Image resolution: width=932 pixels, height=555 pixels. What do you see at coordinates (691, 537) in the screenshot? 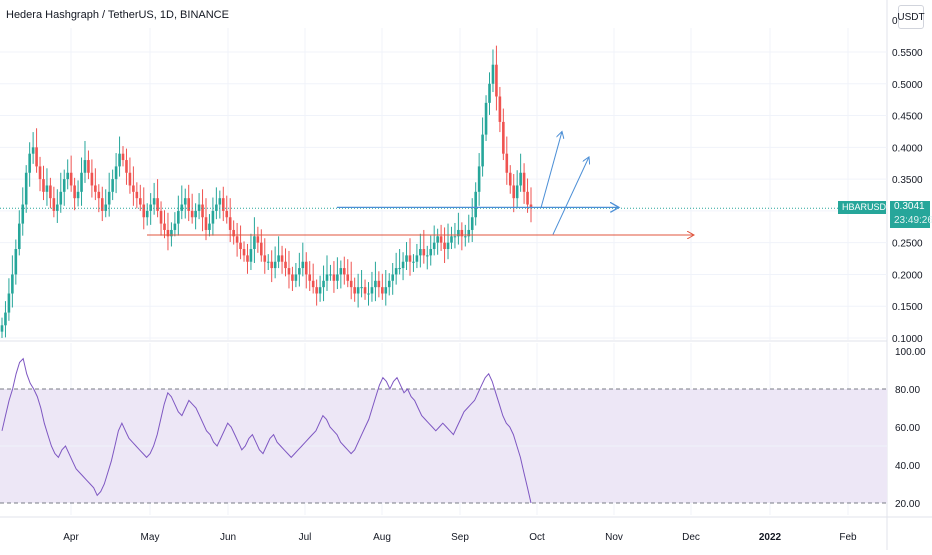
I see `time-axis-tick-8: Dec` at bounding box center [691, 537].